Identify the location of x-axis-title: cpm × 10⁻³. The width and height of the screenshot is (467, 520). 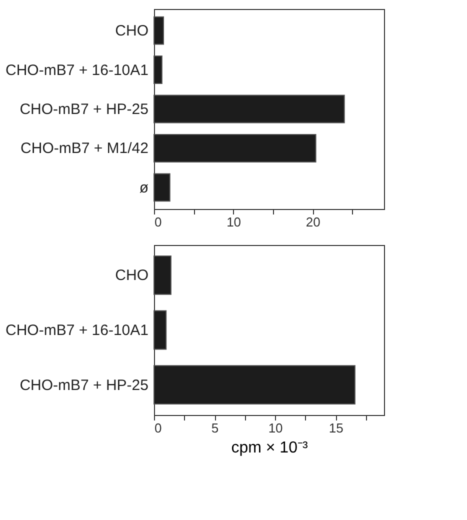
(269, 448).